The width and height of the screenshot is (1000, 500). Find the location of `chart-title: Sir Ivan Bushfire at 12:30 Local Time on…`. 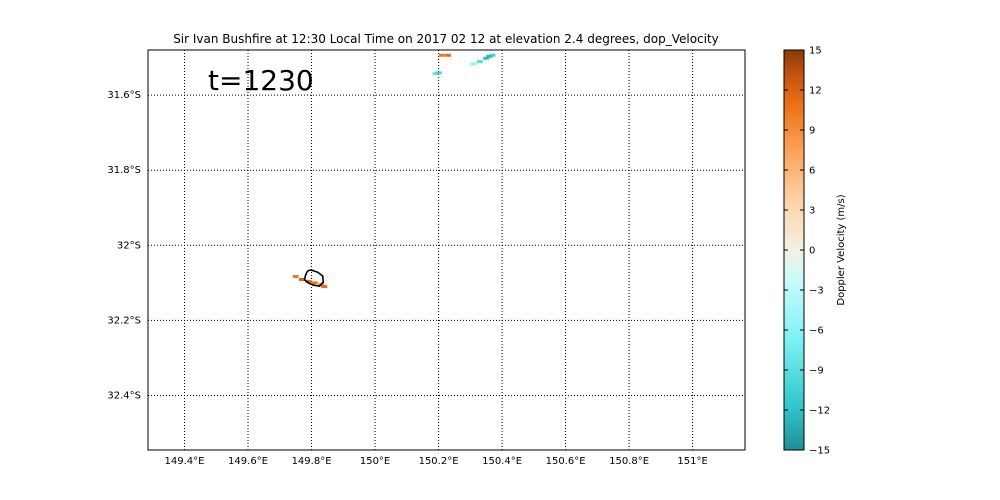

chart-title: Sir Ivan Bushfire at 12:30 Local Time on… is located at coordinates (446, 39).